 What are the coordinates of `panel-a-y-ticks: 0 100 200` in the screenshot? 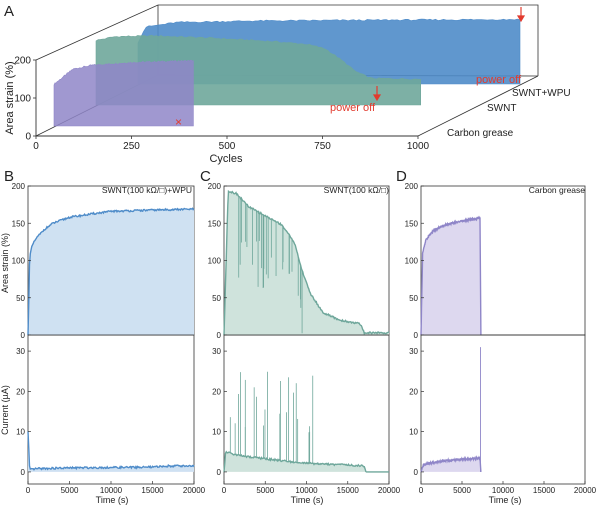 It's located at (25, 99).